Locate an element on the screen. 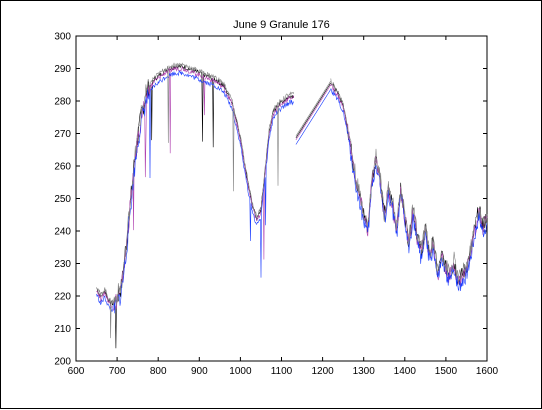  x-tick-label: 1000 is located at coordinates (240, 371).